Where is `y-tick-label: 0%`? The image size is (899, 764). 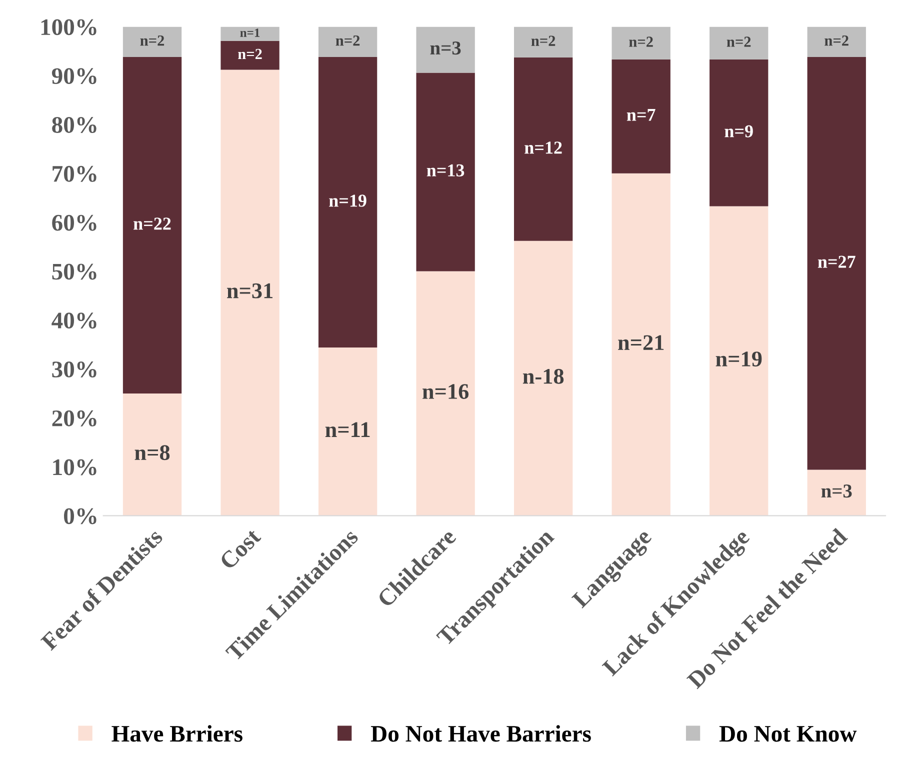 y-tick-label: 0% is located at coordinates (80, 516).